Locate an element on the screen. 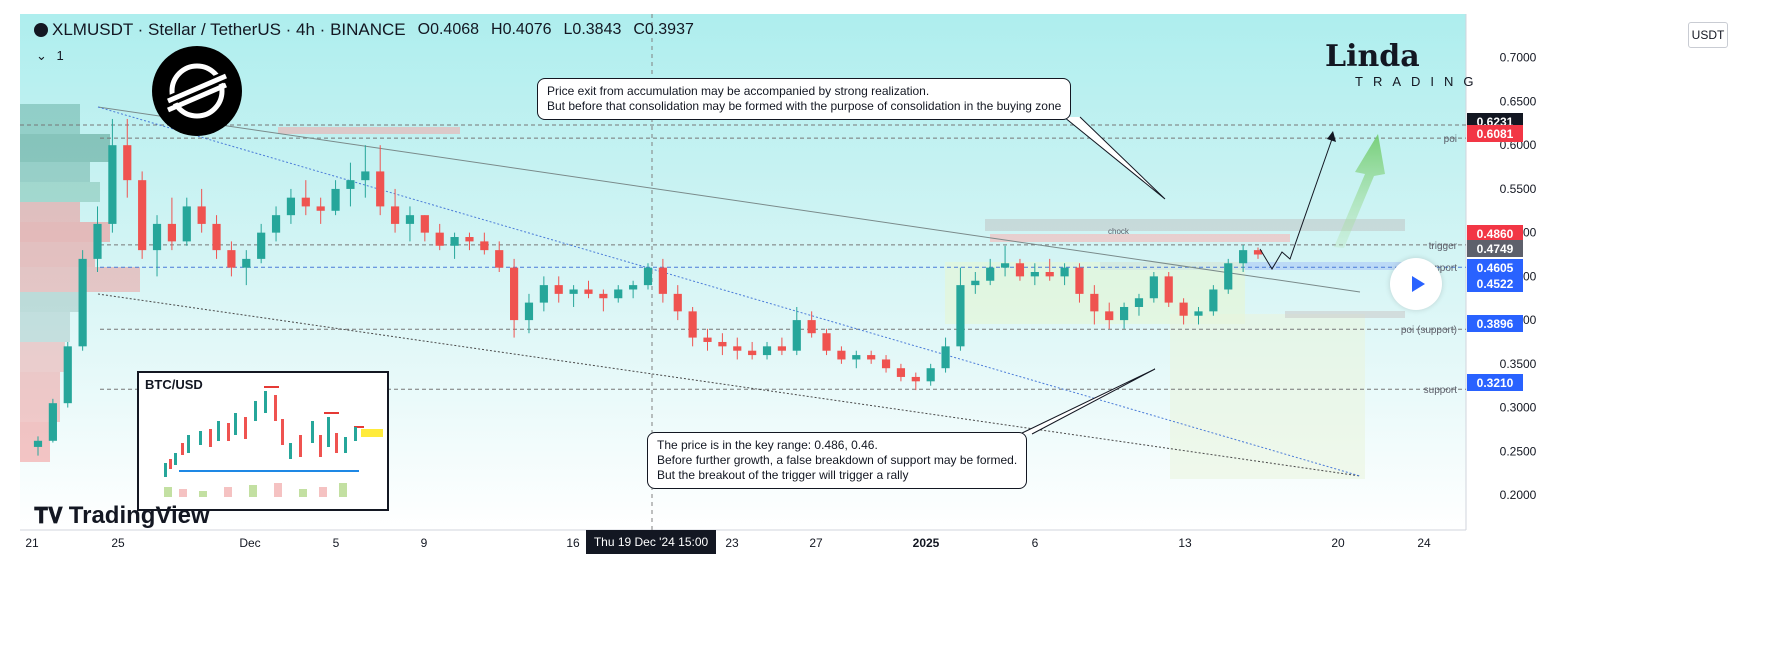 The image size is (1765, 651). price-unit-button: USDT is located at coordinates (1708, 35).